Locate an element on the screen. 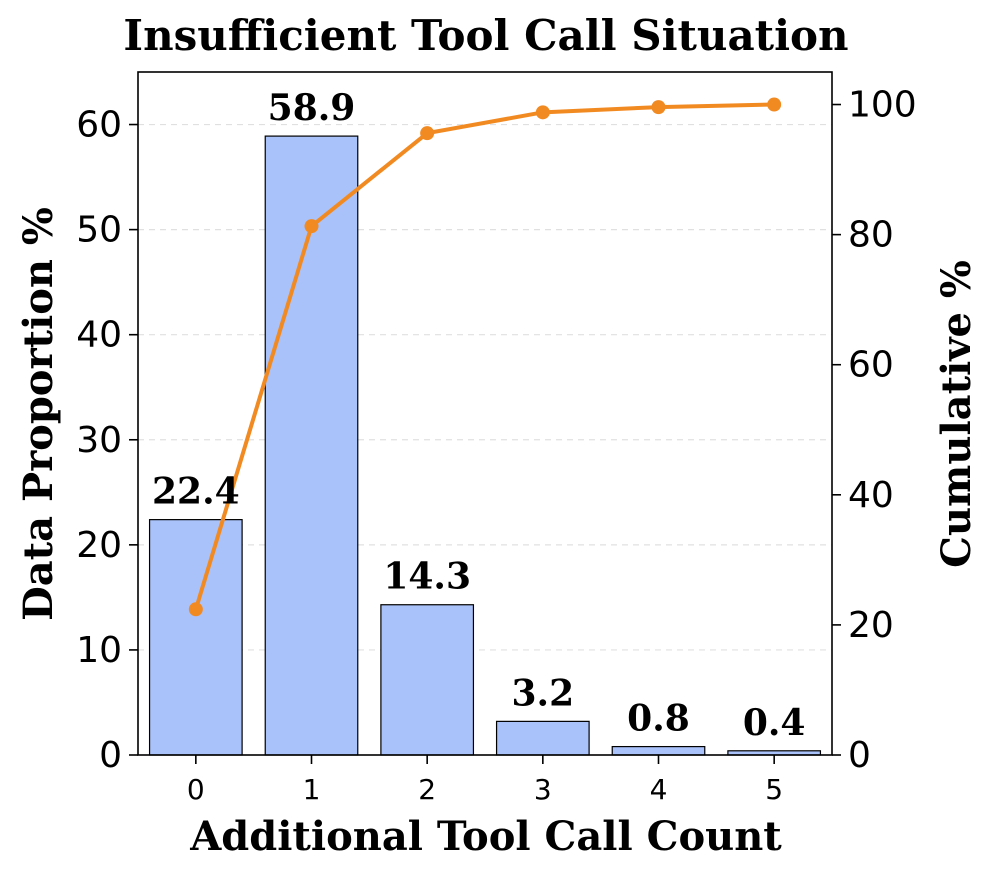 Image resolution: width=997 pixels, height=878 pixels. data-label-4: 0.8 is located at coordinates (658, 719).